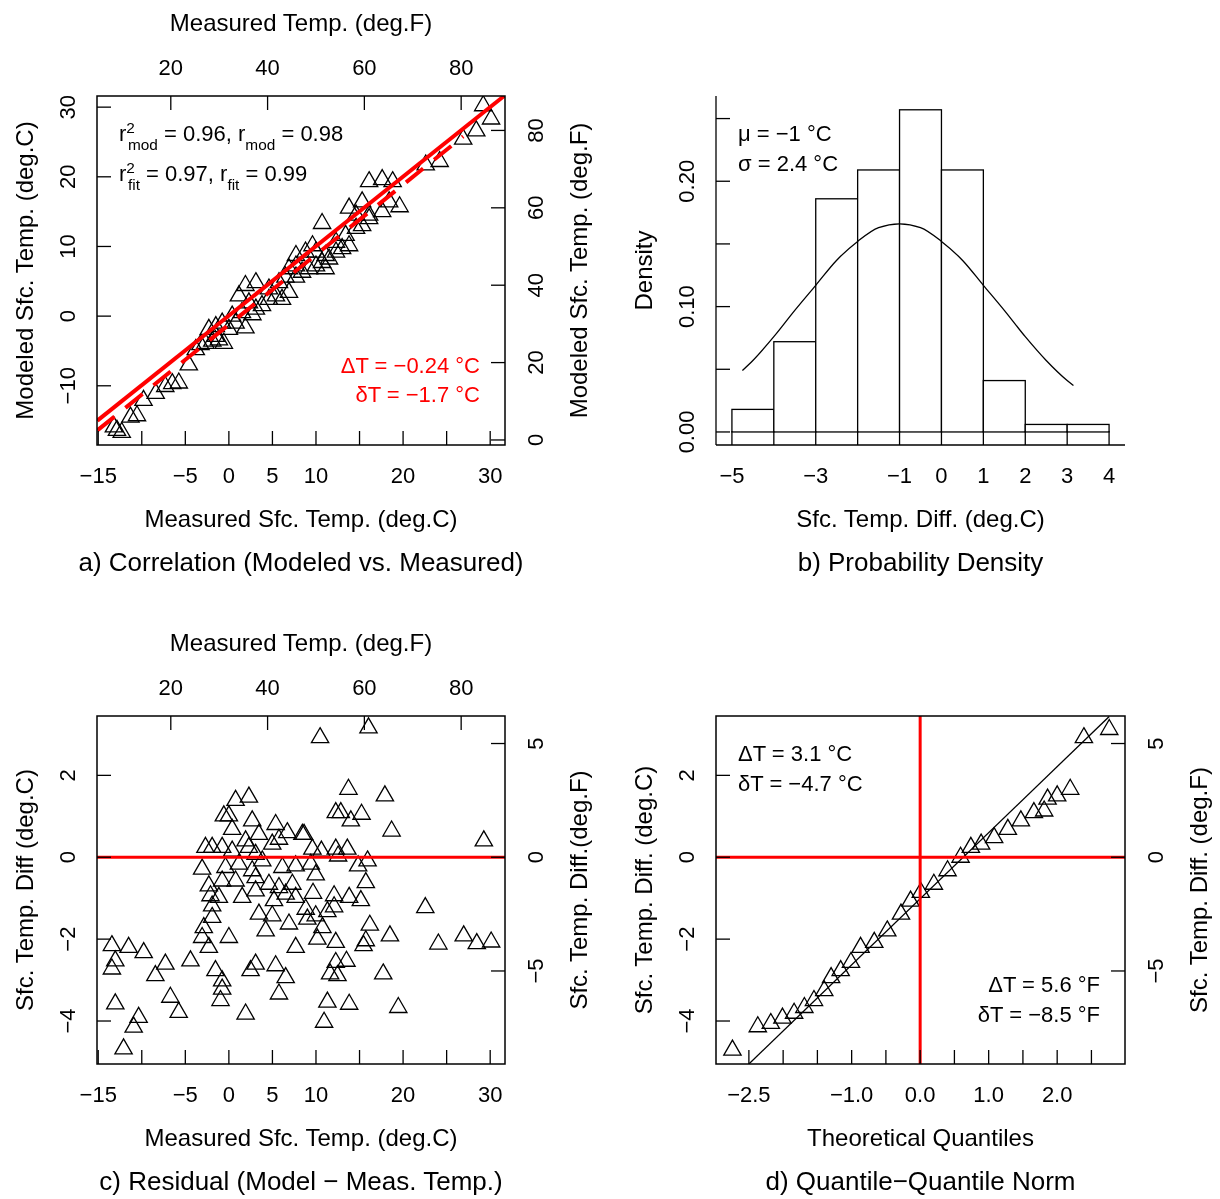  Describe the element at coordinates (24, 270) in the screenshot. I see `y-axis-title: Modeled Sfc. Temp. (deg.C)` at that location.